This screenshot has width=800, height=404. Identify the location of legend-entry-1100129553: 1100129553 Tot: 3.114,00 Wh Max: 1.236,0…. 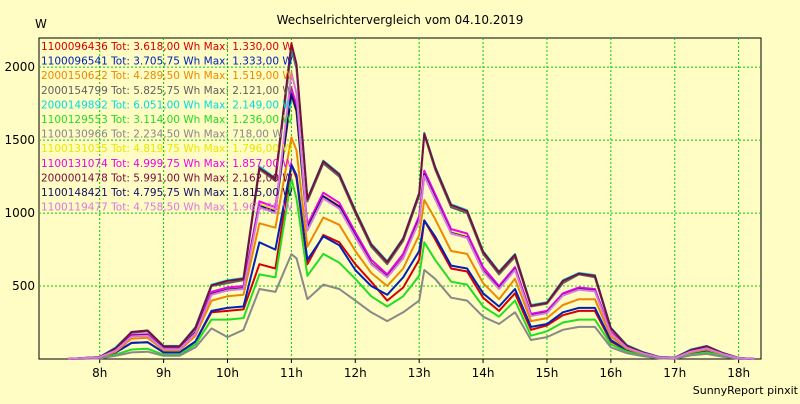
(167, 120).